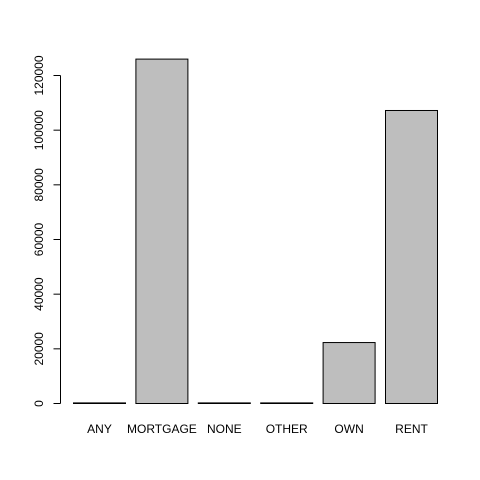  I want to click on x-tick-label-own: OWN, so click(348, 429).